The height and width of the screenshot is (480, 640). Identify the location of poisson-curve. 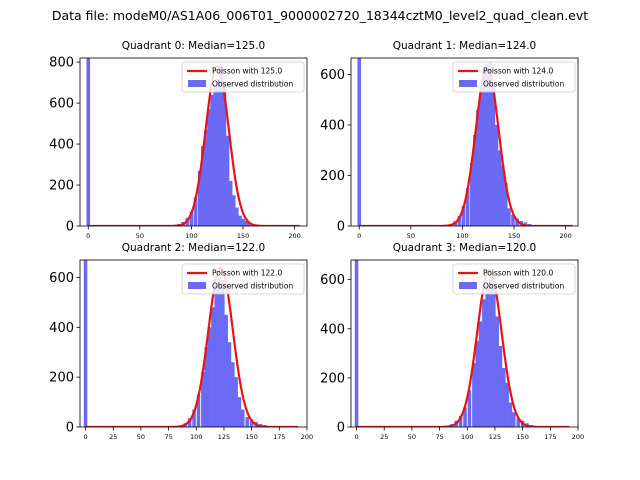
(192, 346).